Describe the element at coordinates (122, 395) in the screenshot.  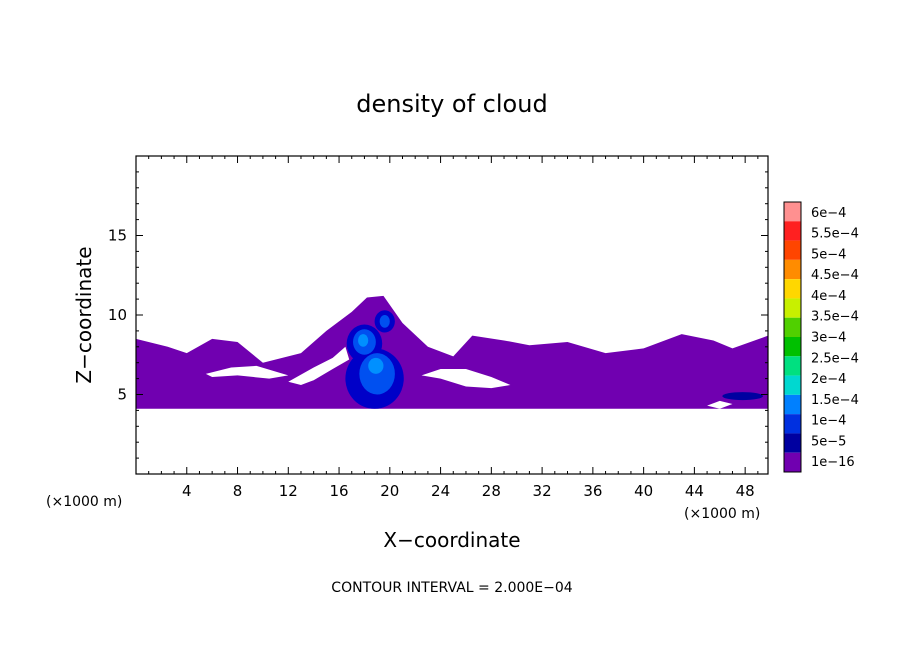
I see `y-tick-label: 5` at that location.